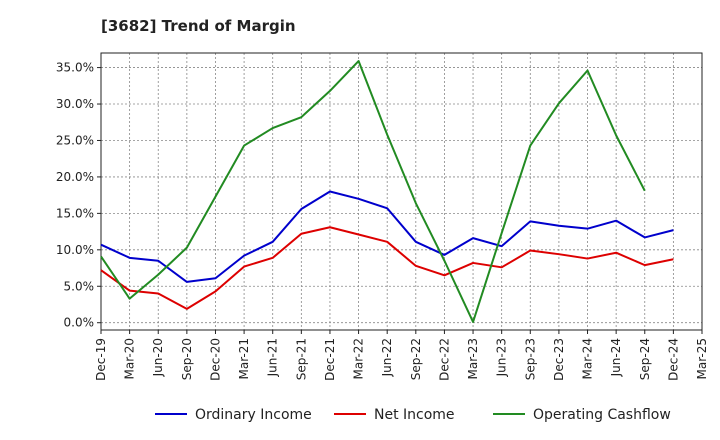 This screenshot has width=720, height=440. I want to click on x-tick-label: Sep-20, so click(187, 359).